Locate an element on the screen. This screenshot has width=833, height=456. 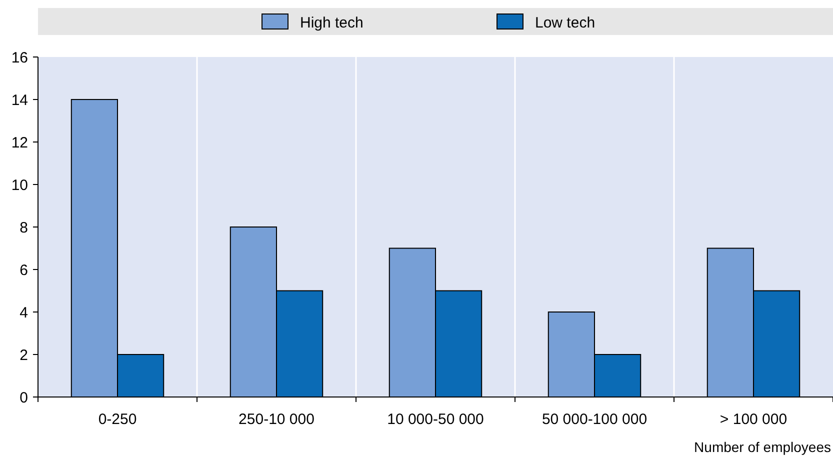
x-tick-label: 0-250 is located at coordinates (117, 419).